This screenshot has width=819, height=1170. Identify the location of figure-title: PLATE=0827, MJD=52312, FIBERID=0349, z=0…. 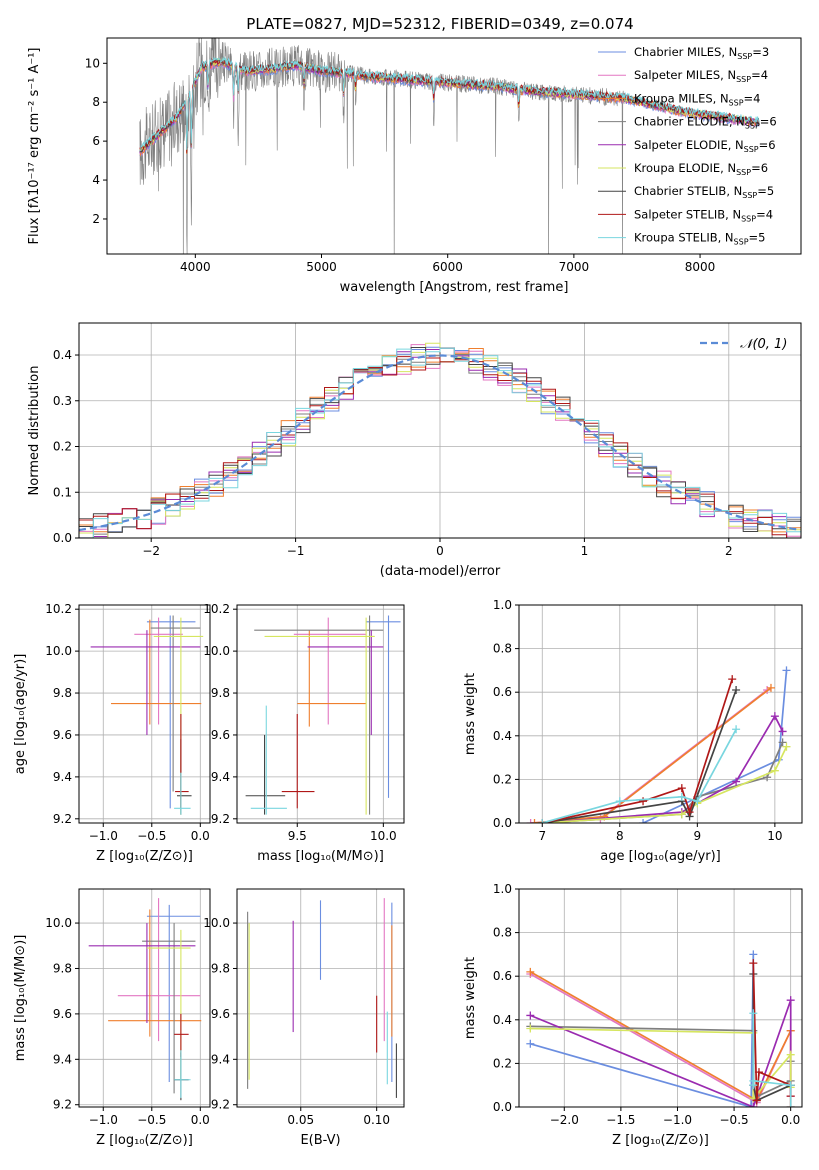
(439, 24).